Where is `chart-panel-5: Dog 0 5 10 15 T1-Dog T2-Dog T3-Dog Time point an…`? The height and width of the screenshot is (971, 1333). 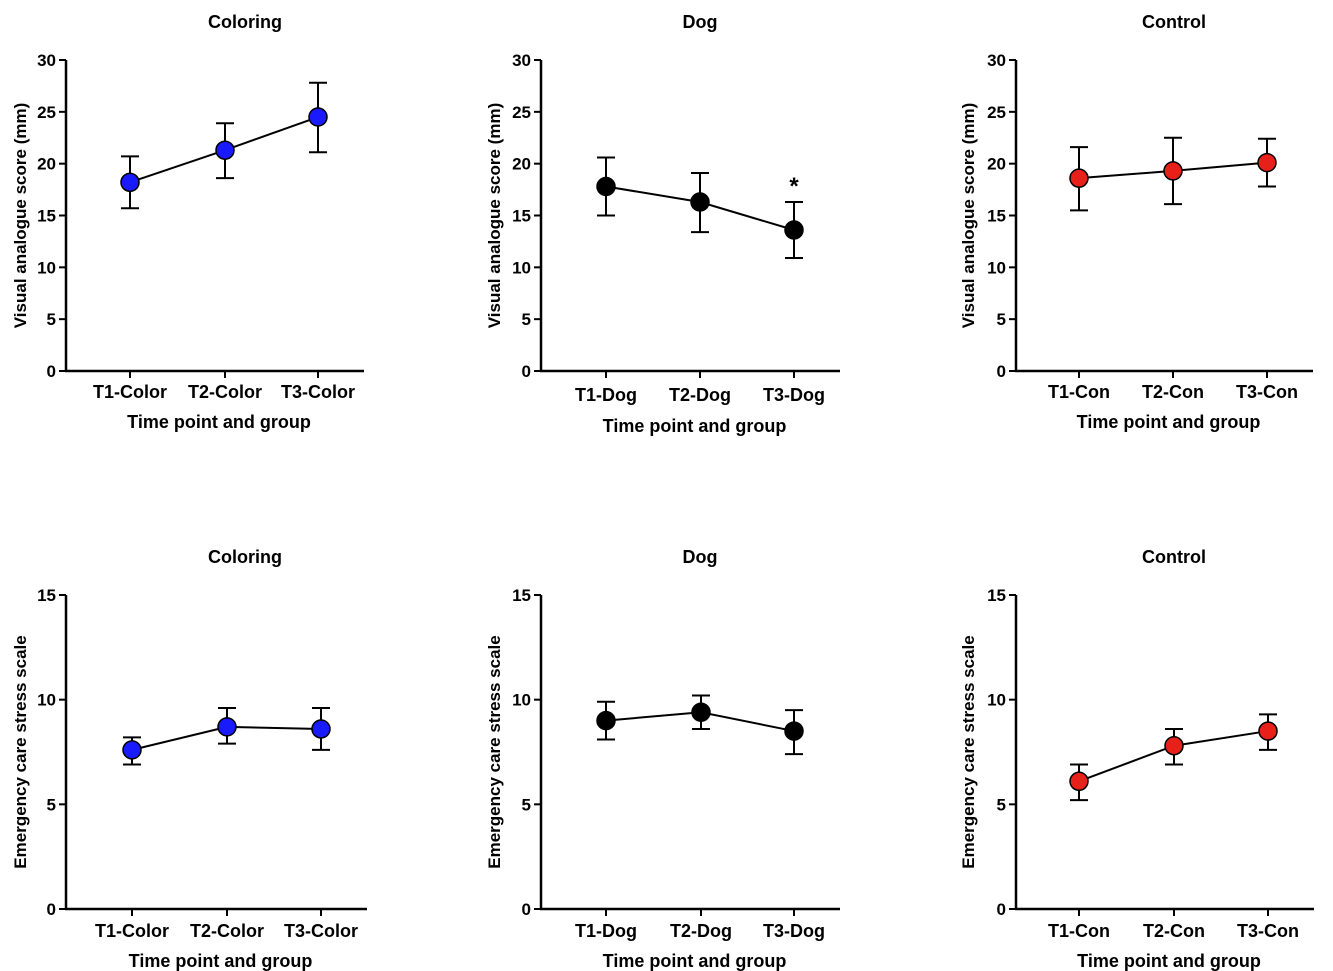 chart-panel-5: Dog 0 5 10 15 T1-Dog T2-Dog T3-Dog Time point an… is located at coordinates (662, 759).